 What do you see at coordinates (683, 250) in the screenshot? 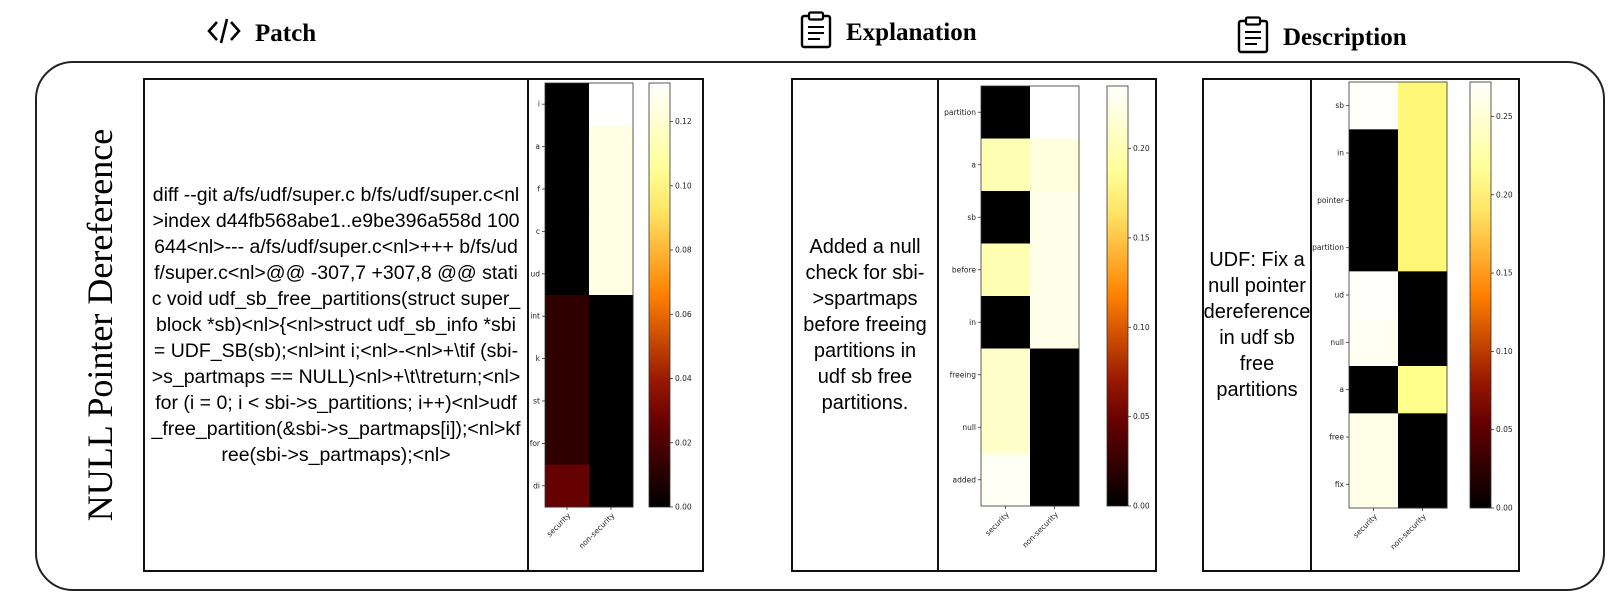
I see `colorbar-tick-label: 0.08` at bounding box center [683, 250].